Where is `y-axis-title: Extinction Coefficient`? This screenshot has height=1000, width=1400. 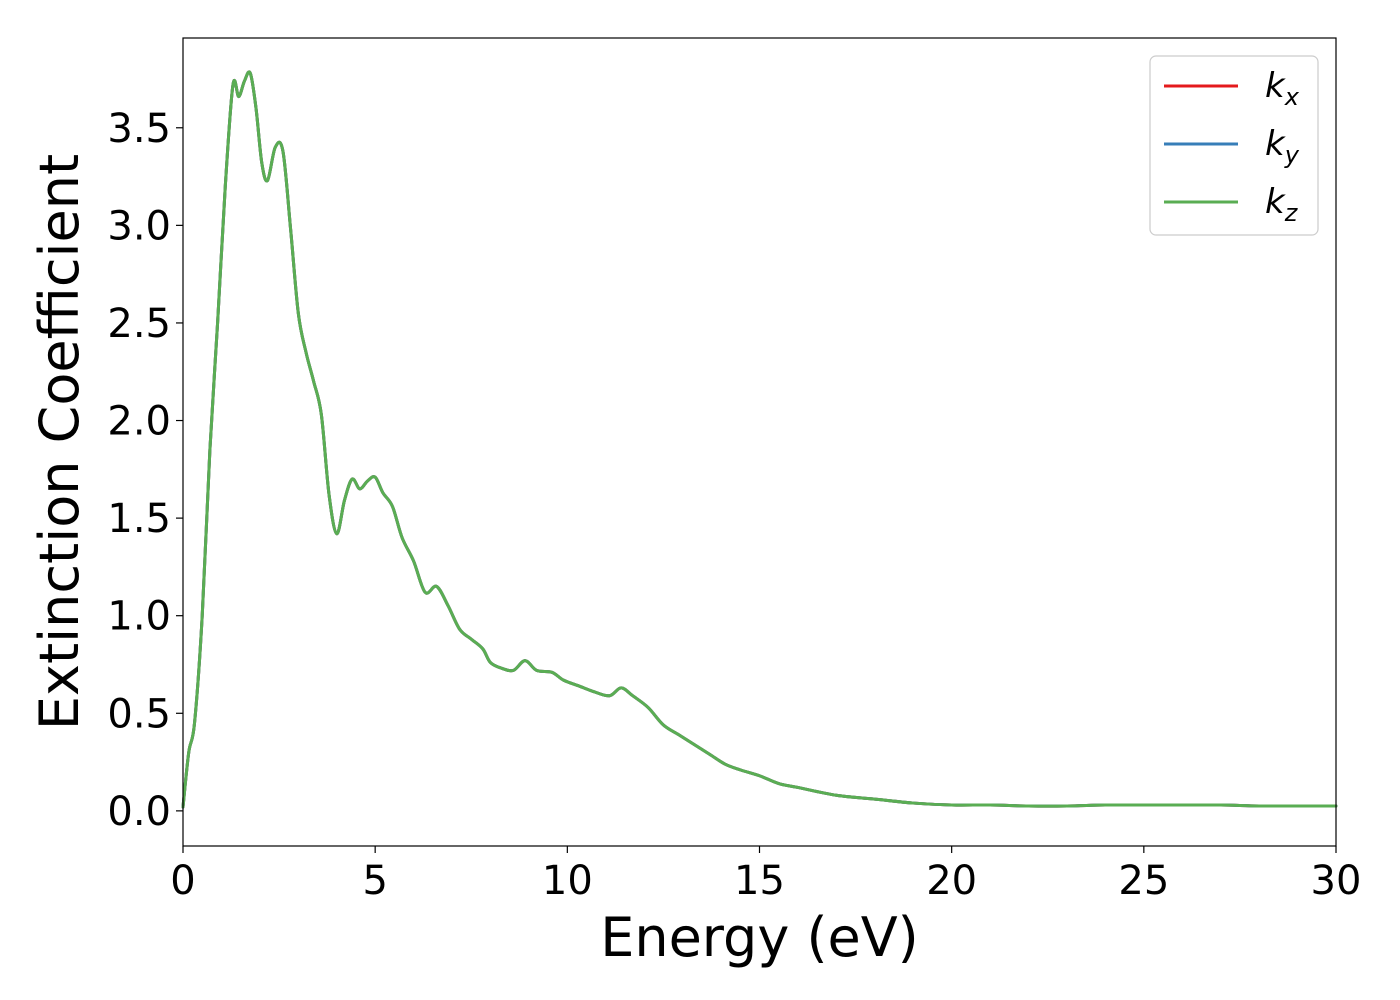
y-axis-title: Extinction Coefficient is located at coordinates (59, 442).